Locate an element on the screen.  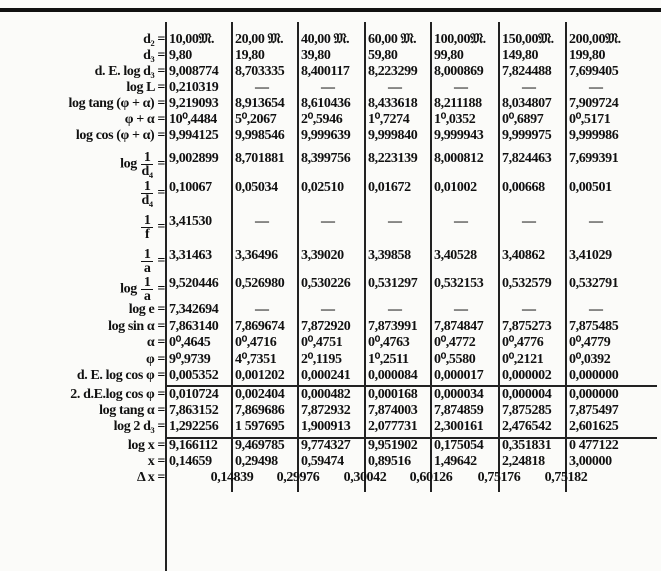
denominator: d₄ is located at coordinates (147, 200).